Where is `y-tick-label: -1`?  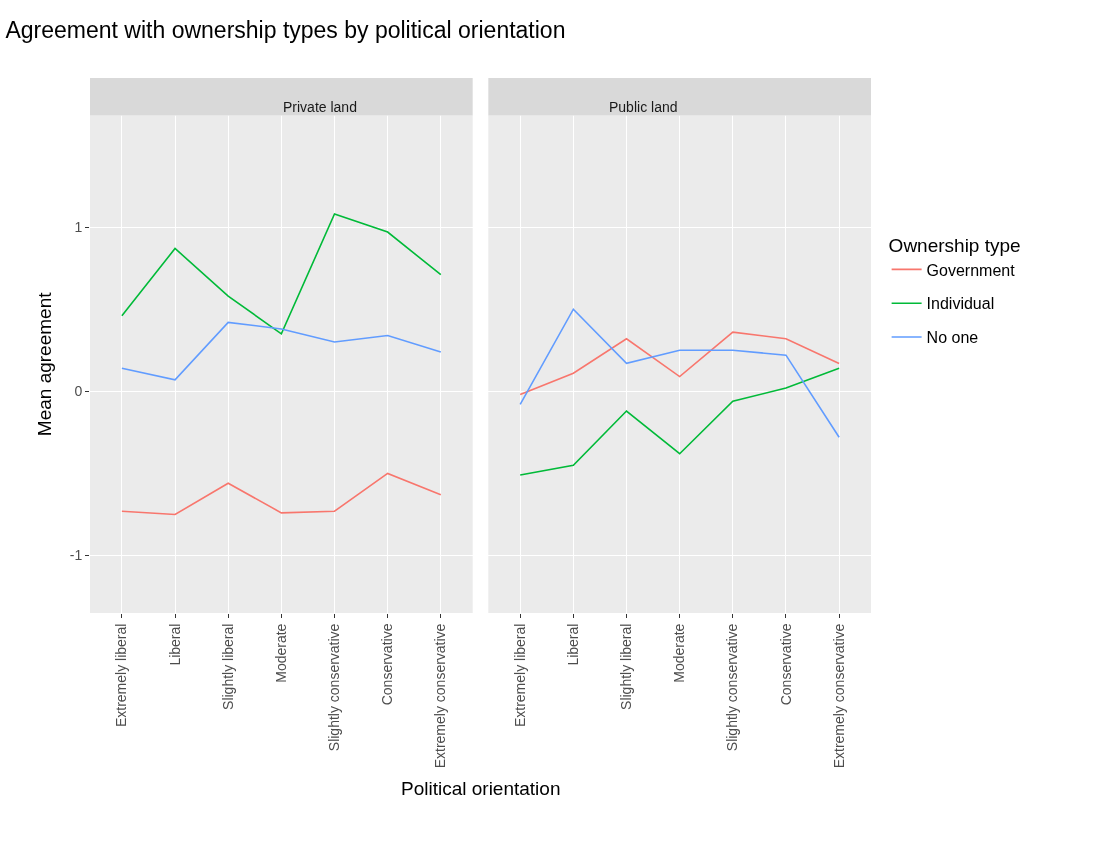
y-tick-label: -1 is located at coordinates (76, 555).